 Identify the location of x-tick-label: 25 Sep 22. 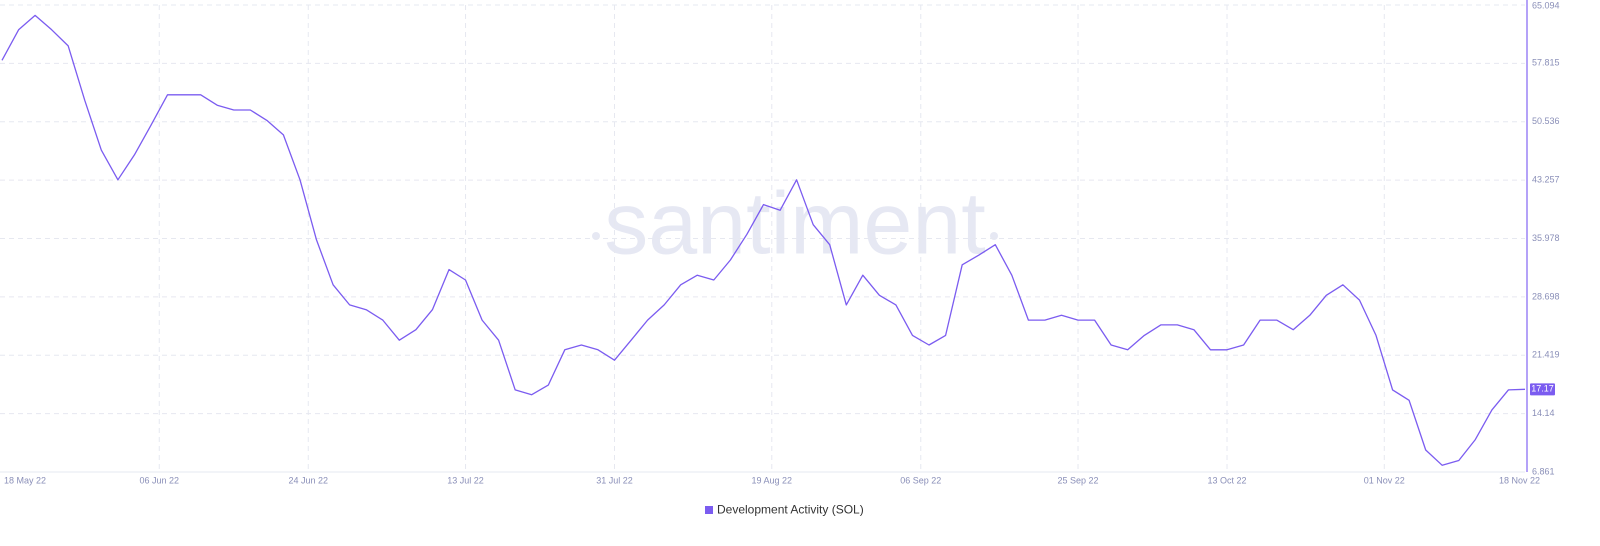
(1078, 480).